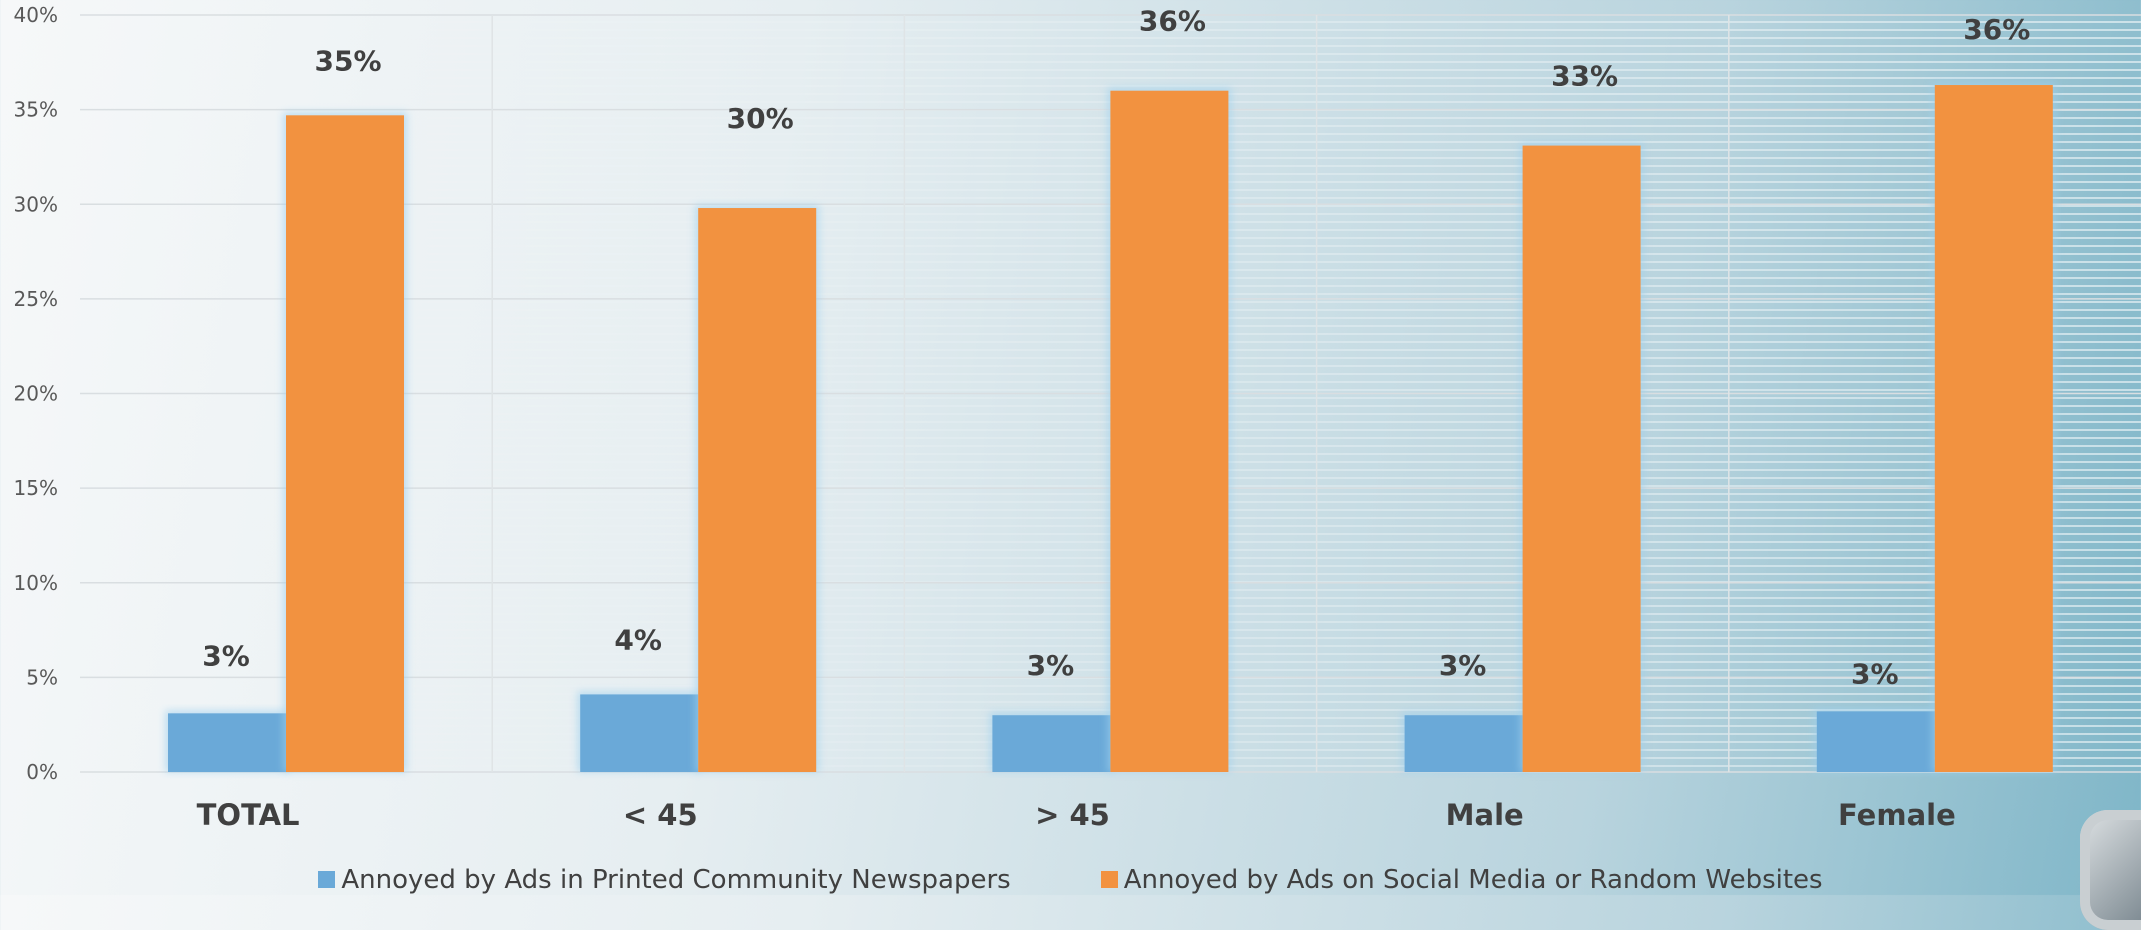  Describe the element at coordinates (248, 815) in the screenshot. I see `x-category-label: TOTAL` at that location.